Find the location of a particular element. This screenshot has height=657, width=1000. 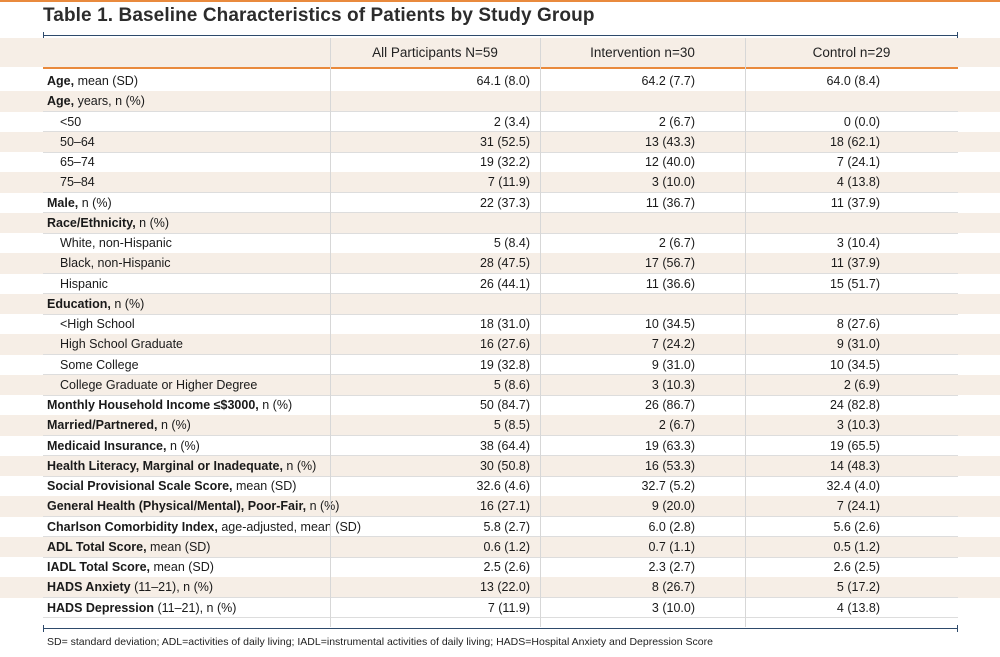

value-control: 3 (10.4) is located at coordinates (858, 243).